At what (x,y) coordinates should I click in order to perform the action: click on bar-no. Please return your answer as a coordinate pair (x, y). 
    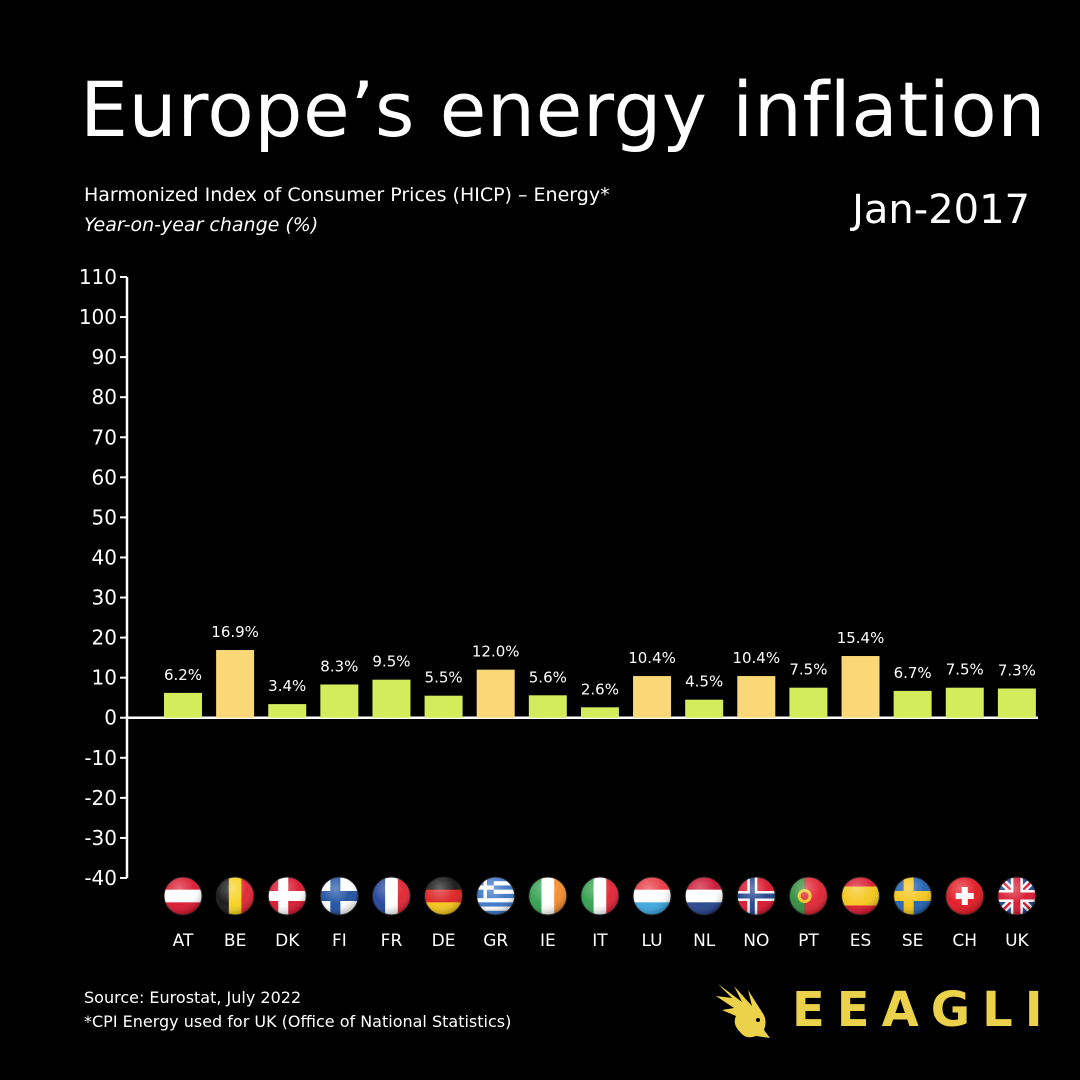
    Looking at the image, I should click on (756, 697).